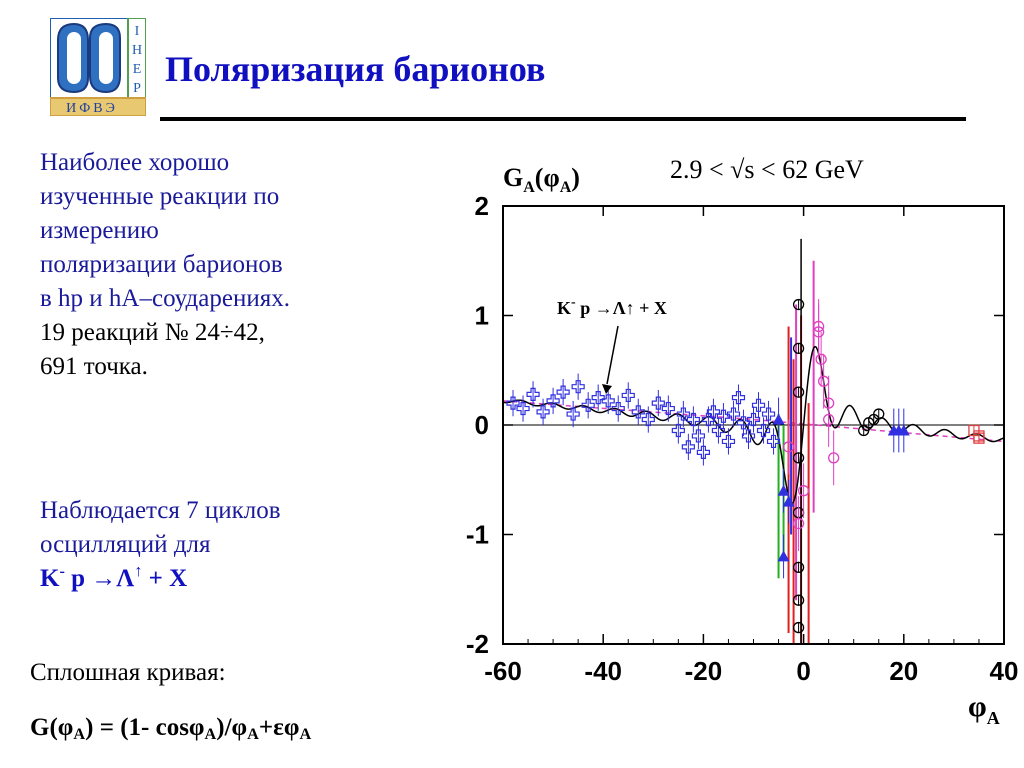 Image resolution: width=1024 pixels, height=768 pixels. I want to click on ihep-logo: I H E P ИФВЭ, so click(98, 67).